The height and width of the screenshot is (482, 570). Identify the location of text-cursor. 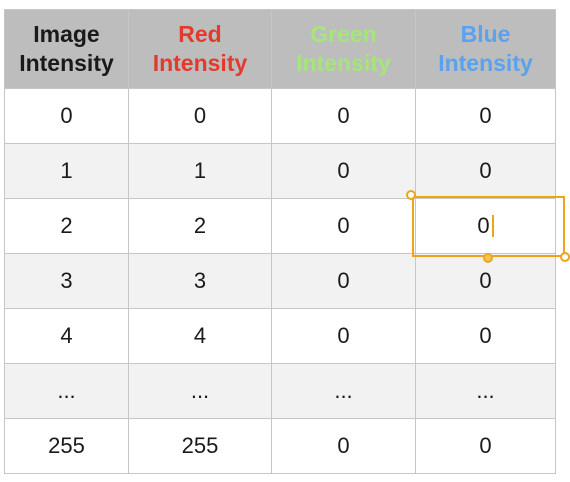
(492, 226).